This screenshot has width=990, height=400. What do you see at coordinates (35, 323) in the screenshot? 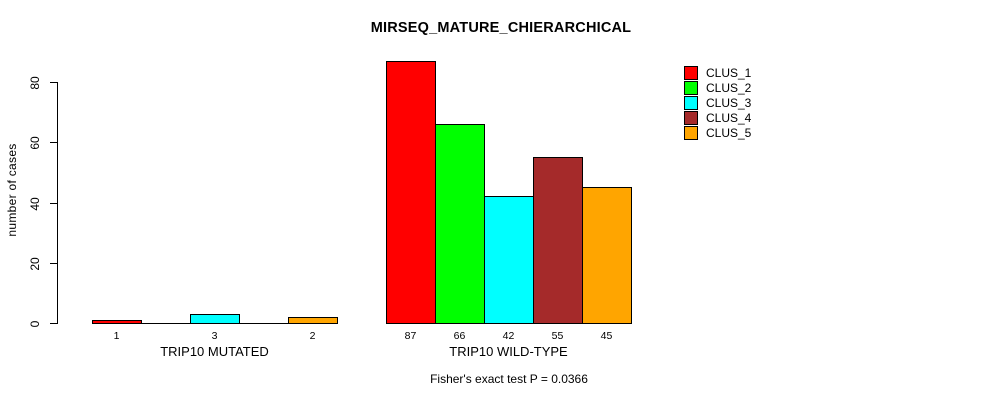
I see `y-tick-label: 0` at bounding box center [35, 323].